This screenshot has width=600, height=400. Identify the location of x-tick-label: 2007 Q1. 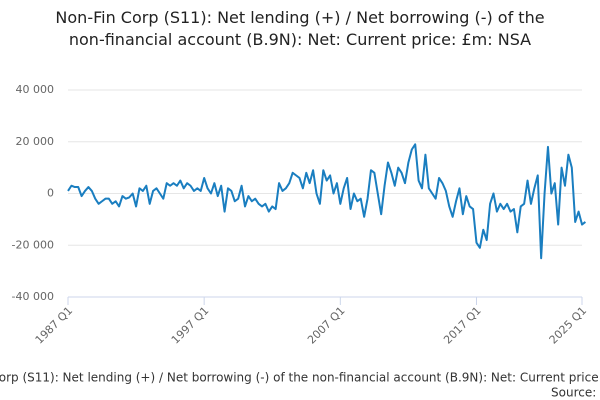
(326, 325).